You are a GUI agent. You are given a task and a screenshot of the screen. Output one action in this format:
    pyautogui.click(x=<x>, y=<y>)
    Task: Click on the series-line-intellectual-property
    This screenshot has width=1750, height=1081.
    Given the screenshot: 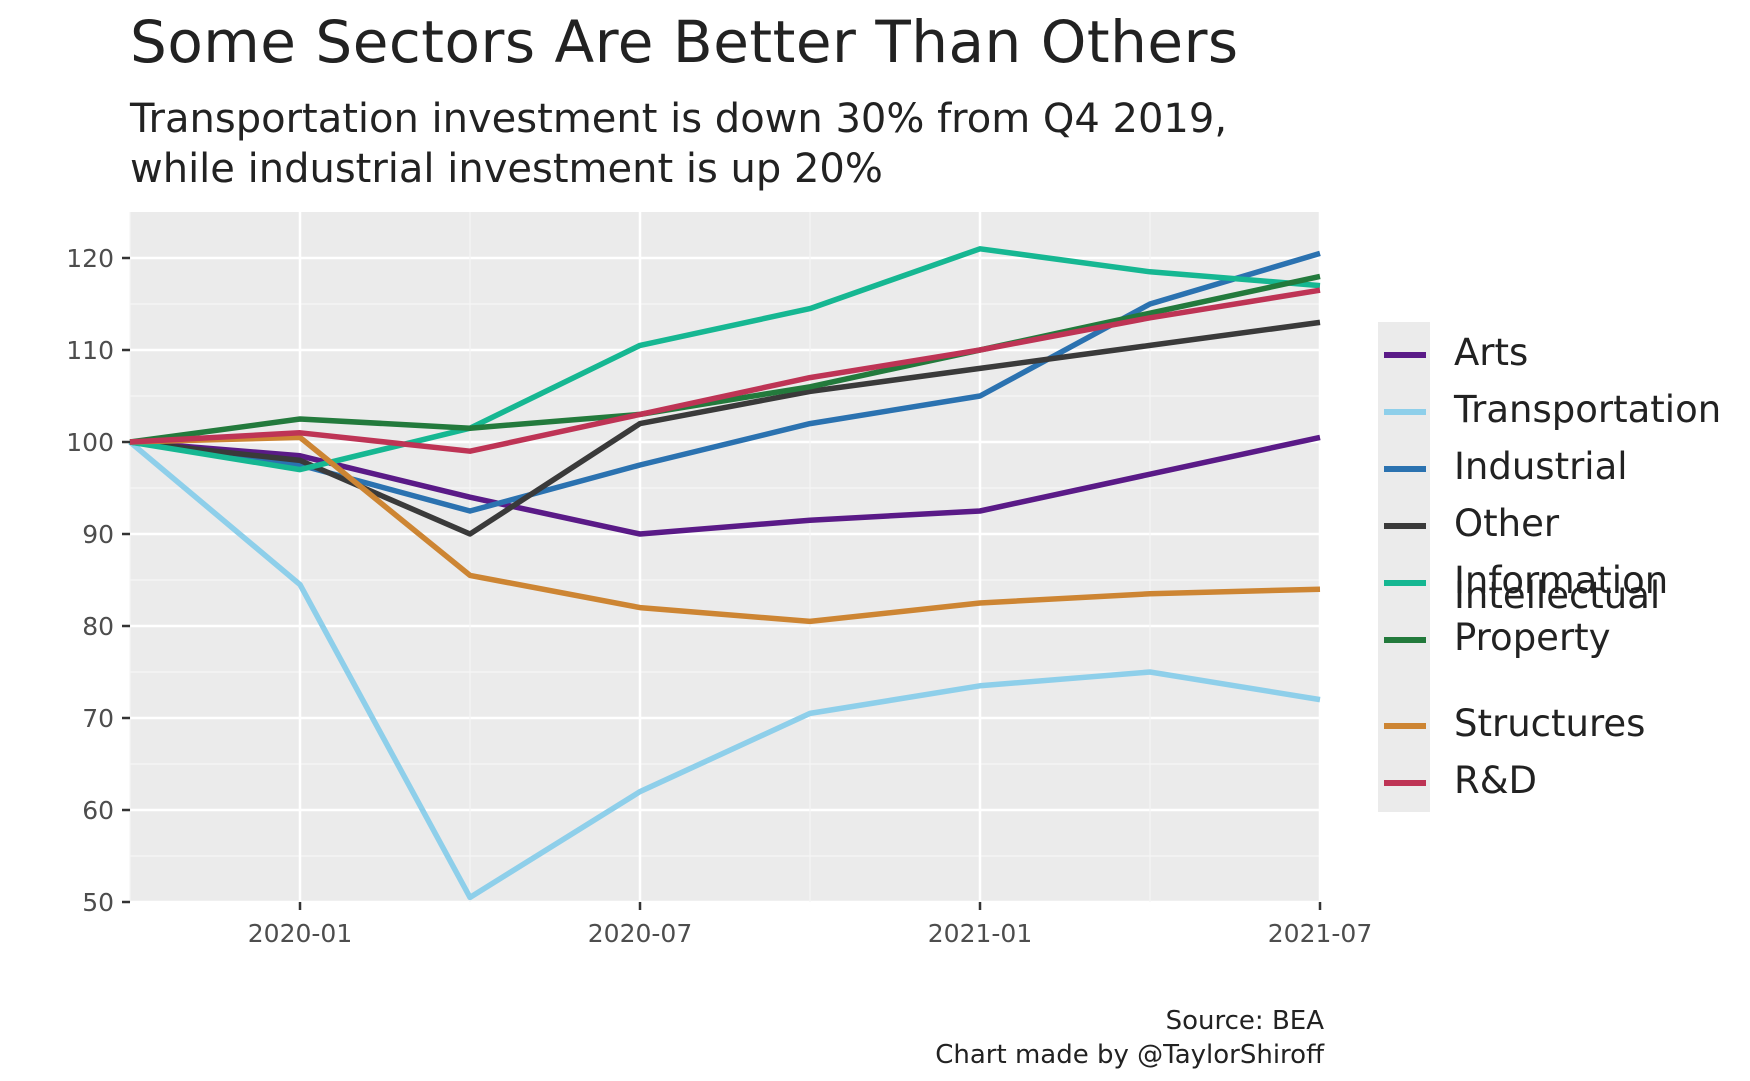 What is the action you would take?
    pyautogui.click(x=725, y=359)
    